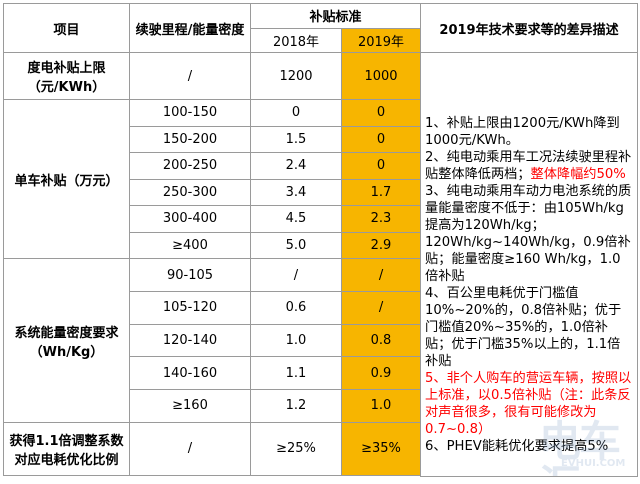 This screenshot has height=484, width=640. Describe the element at coordinates (296, 113) in the screenshot. I see `vehicle-2018: 0` at that location.